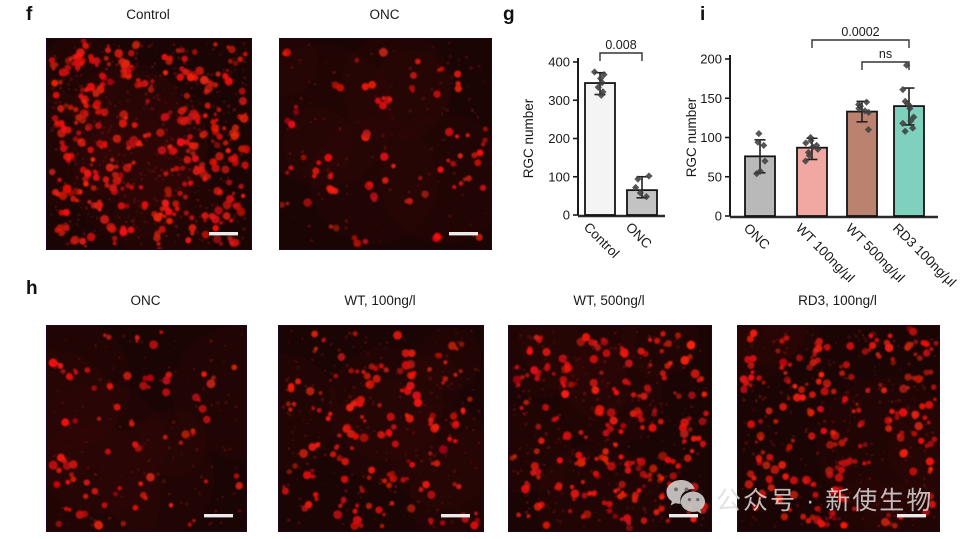  I want to click on image-title-h-wt100: WT, 100ng/l, so click(380, 300).